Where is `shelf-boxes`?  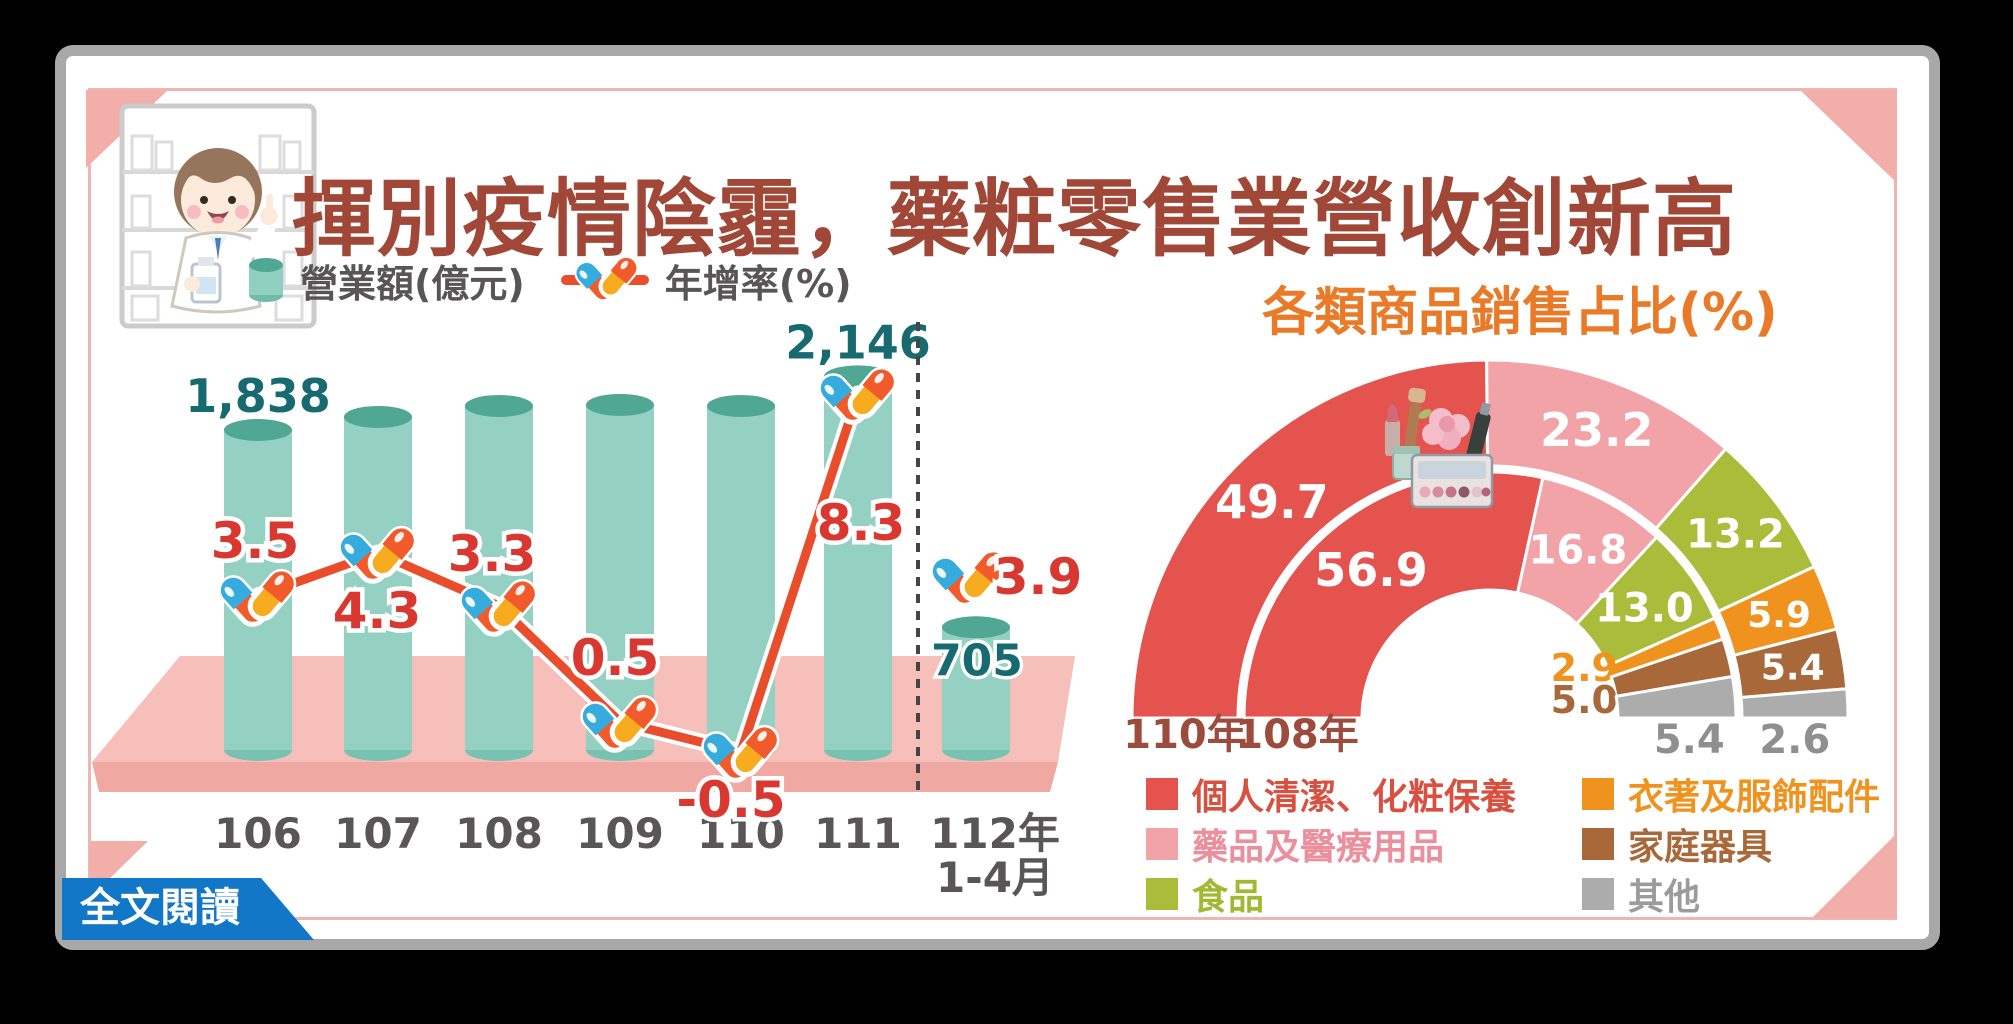 shelf-boxes is located at coordinates (217, 228).